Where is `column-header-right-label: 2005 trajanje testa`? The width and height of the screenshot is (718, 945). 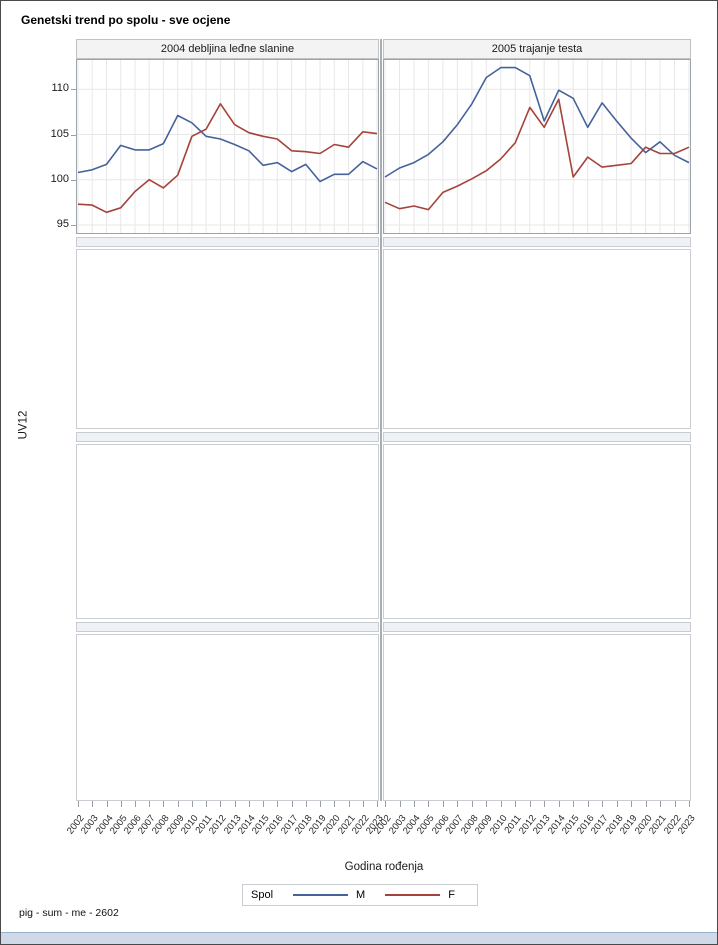
column-header-right-label: 2005 trajanje testa is located at coordinates (537, 49).